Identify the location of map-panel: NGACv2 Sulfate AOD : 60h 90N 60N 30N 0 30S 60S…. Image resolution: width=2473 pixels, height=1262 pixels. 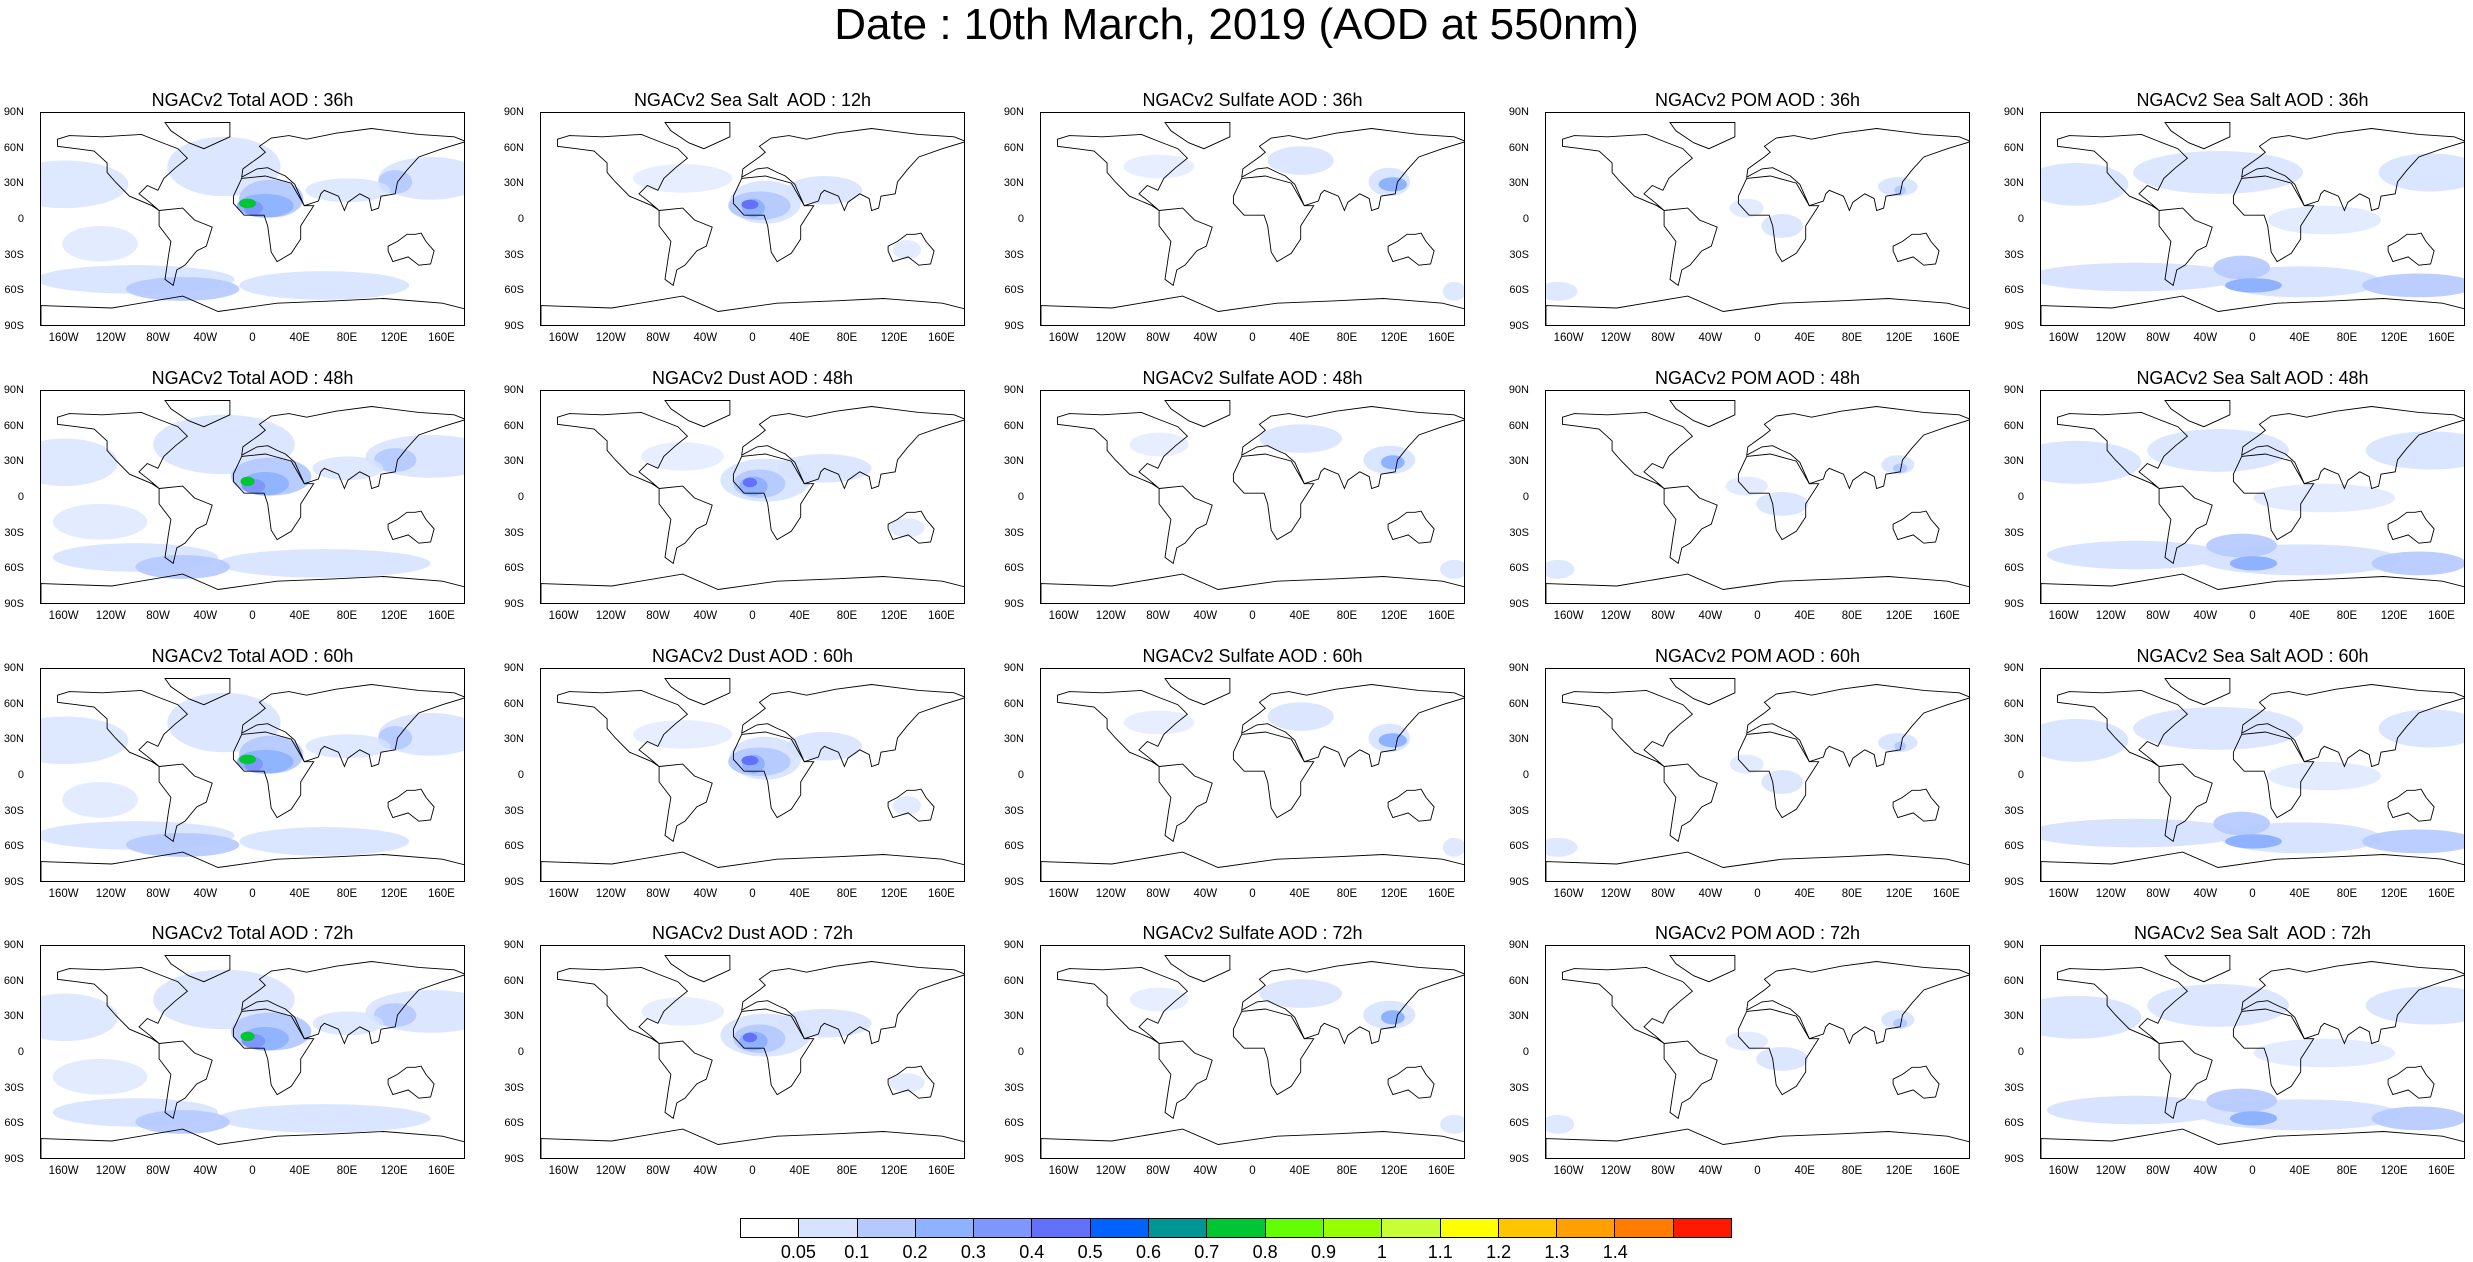
(1235, 786).